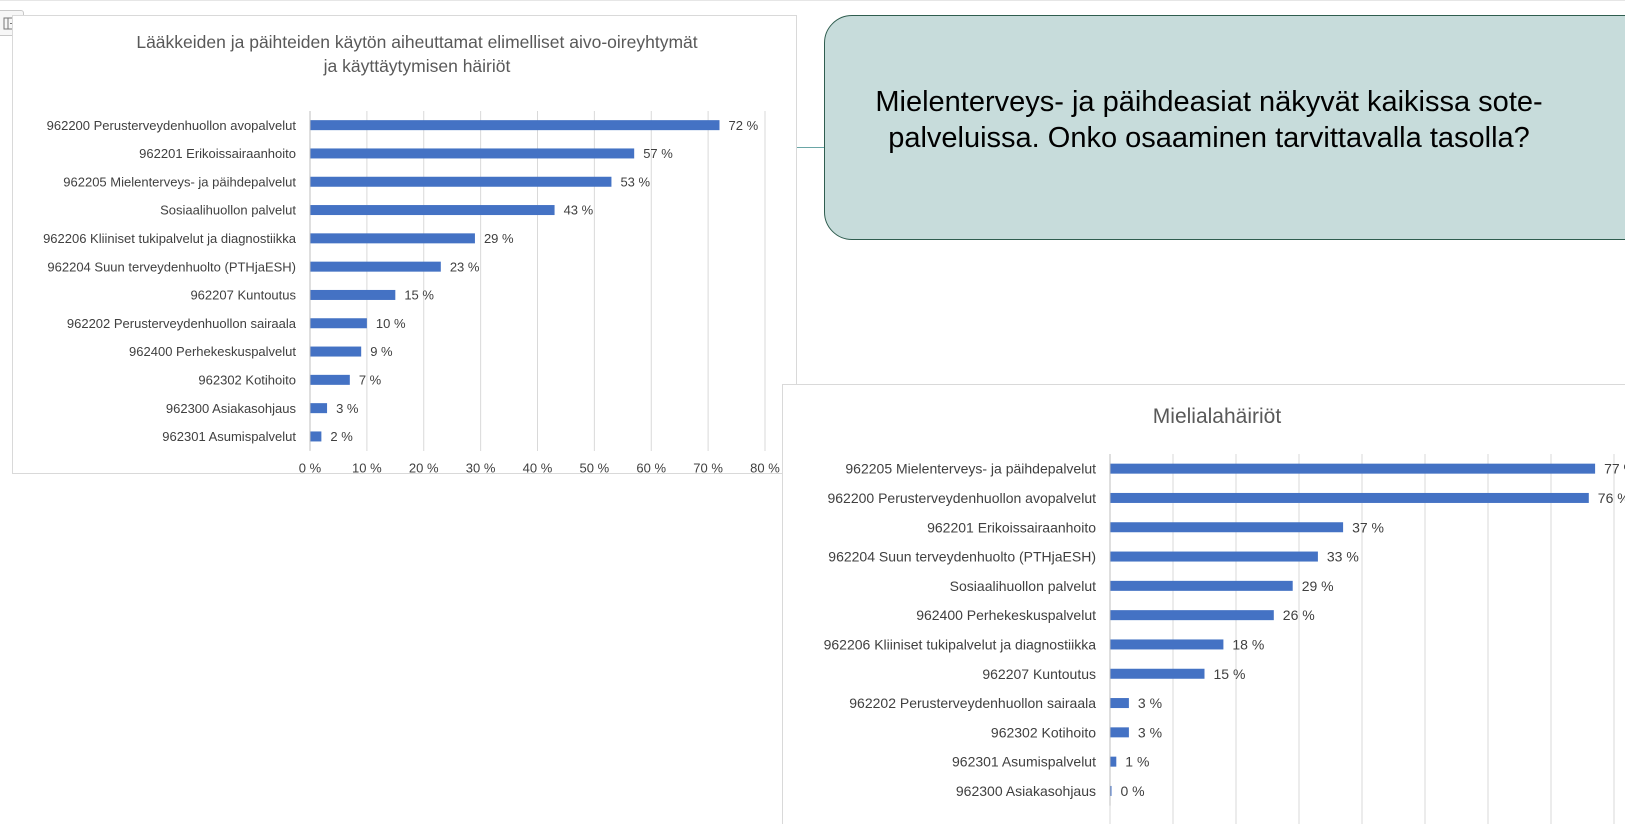 The width and height of the screenshot is (1625, 824). Describe the element at coordinates (595, 467) in the screenshot. I see `x-tick-label: 50 %` at that location.